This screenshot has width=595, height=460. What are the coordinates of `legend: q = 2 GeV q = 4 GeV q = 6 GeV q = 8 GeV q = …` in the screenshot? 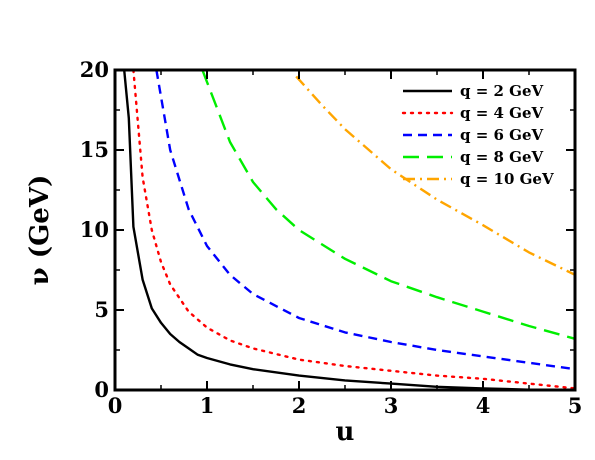 It's located at (477, 135).